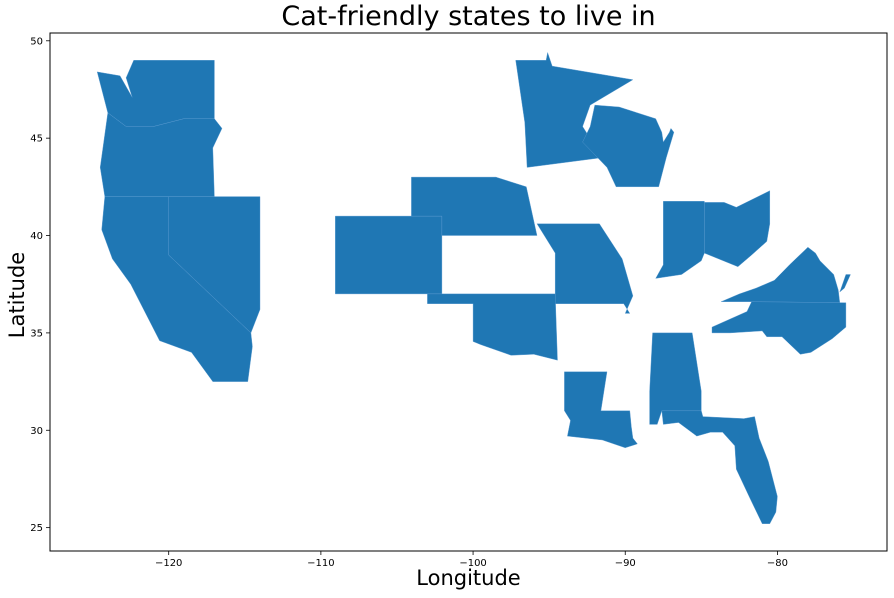  I want to click on y-tick-label: 40, so click(36, 236).